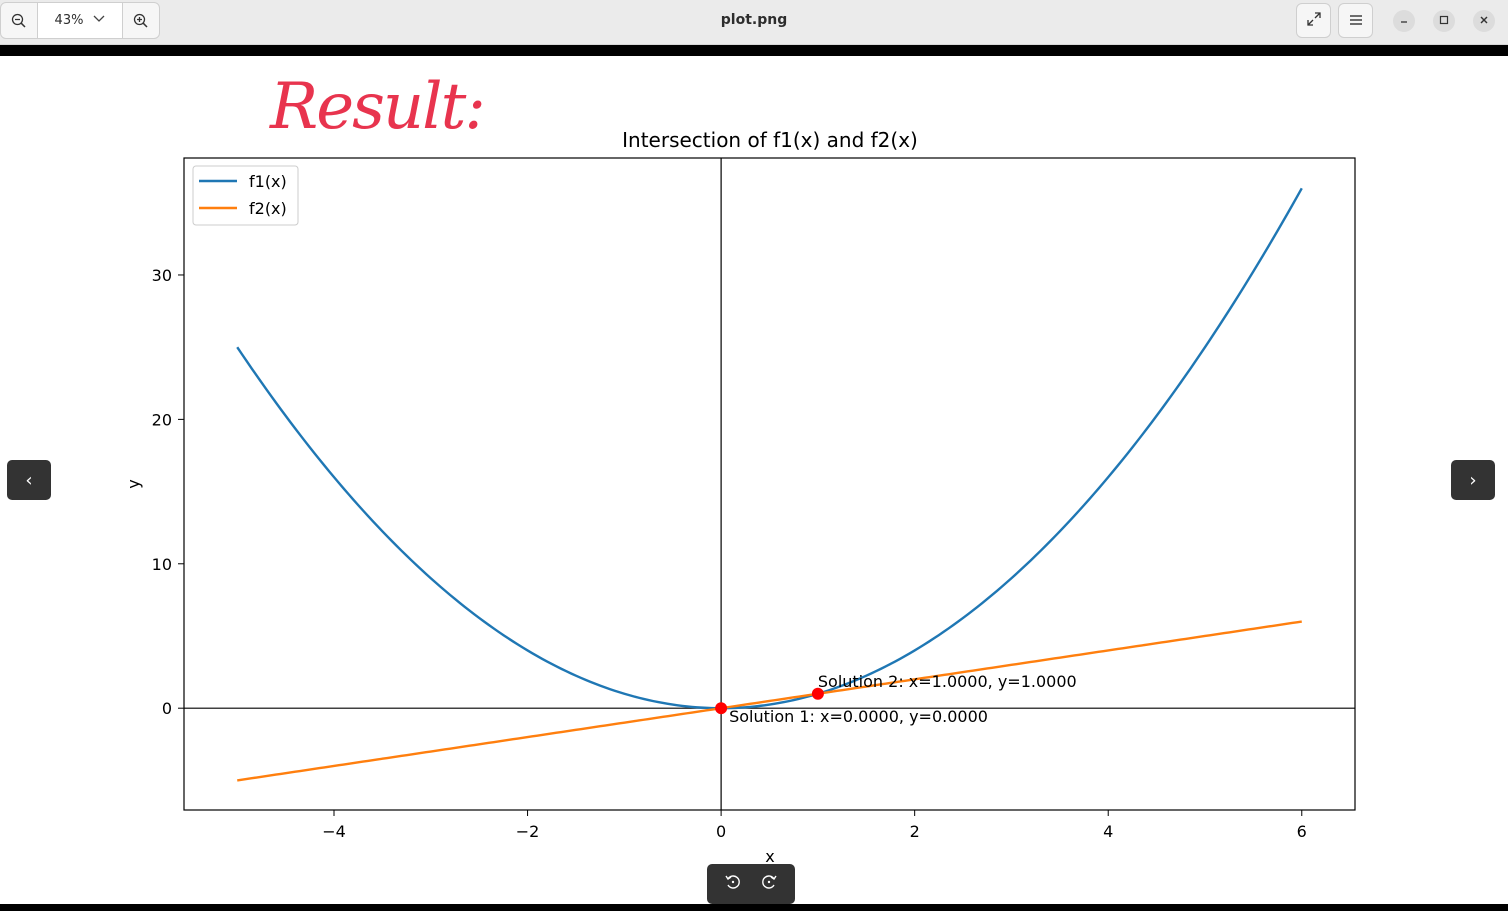 Image resolution: width=1508 pixels, height=911 pixels. I want to click on zoom-level-dropdown: 43%, so click(80, 20).